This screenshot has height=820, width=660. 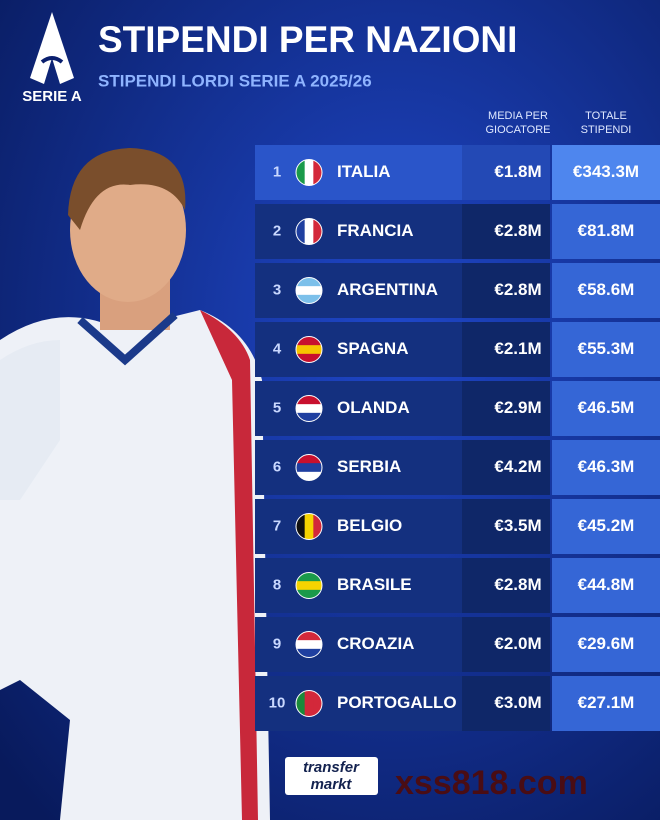 I want to click on total-salary: €46.3M, so click(x=606, y=466).